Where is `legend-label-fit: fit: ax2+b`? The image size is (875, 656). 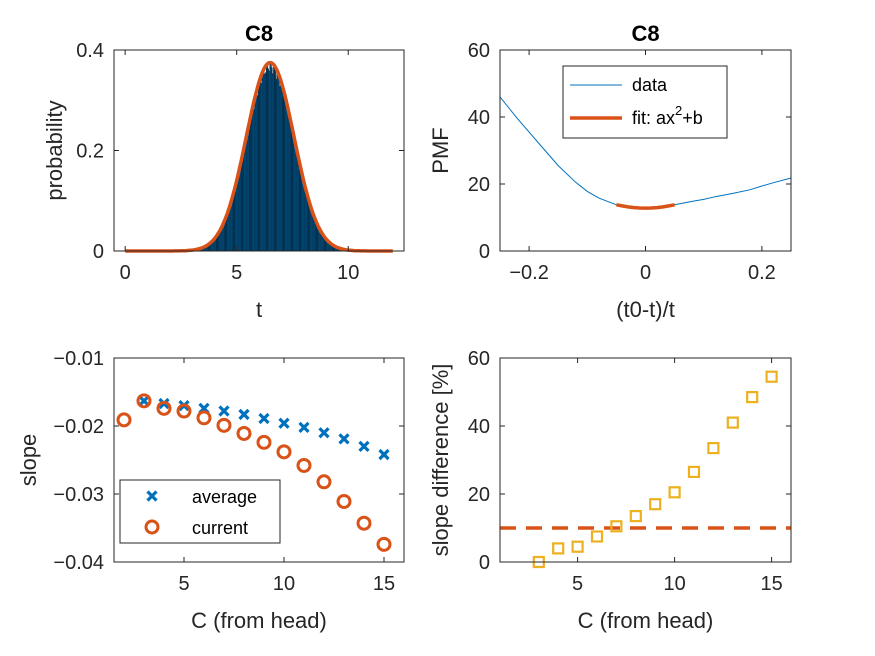
legend-label-fit: fit: ax2+b is located at coordinates (667, 115).